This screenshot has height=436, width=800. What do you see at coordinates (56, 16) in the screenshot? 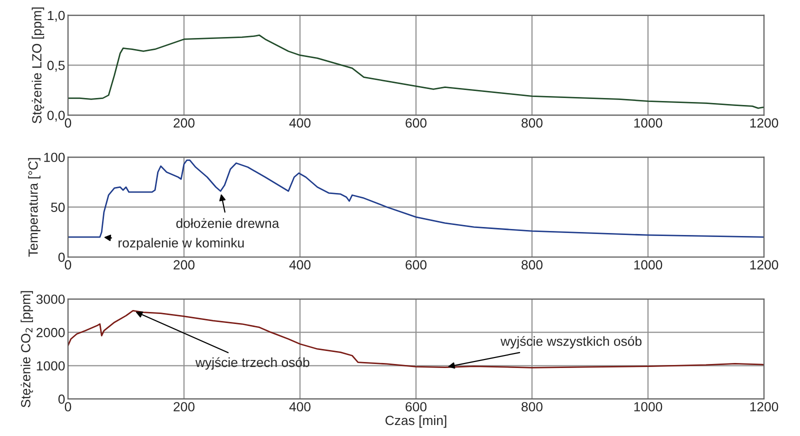
I see `y-tick-label: 1,0` at bounding box center [56, 16].